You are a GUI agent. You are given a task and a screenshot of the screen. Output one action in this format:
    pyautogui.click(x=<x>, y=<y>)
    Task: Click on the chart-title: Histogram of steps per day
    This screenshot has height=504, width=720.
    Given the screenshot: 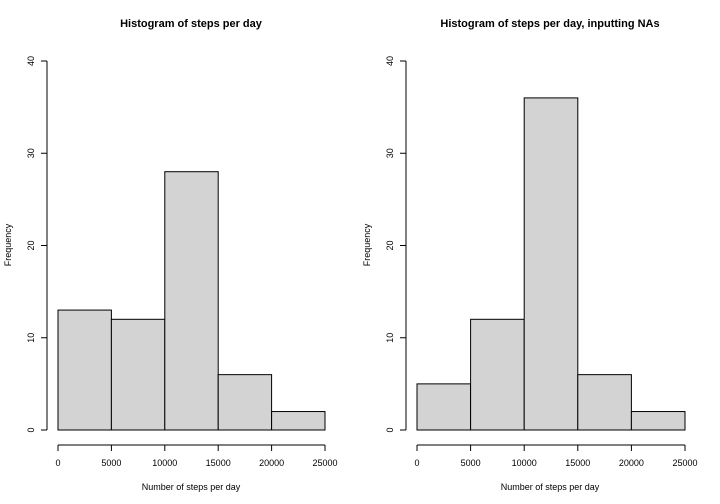 What is the action you would take?
    pyautogui.click(x=191, y=24)
    